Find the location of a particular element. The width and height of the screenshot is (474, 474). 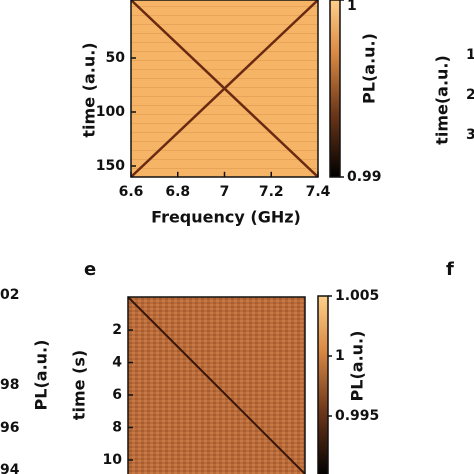

y-axis-label: time (a.u.) is located at coordinates (89, 89).